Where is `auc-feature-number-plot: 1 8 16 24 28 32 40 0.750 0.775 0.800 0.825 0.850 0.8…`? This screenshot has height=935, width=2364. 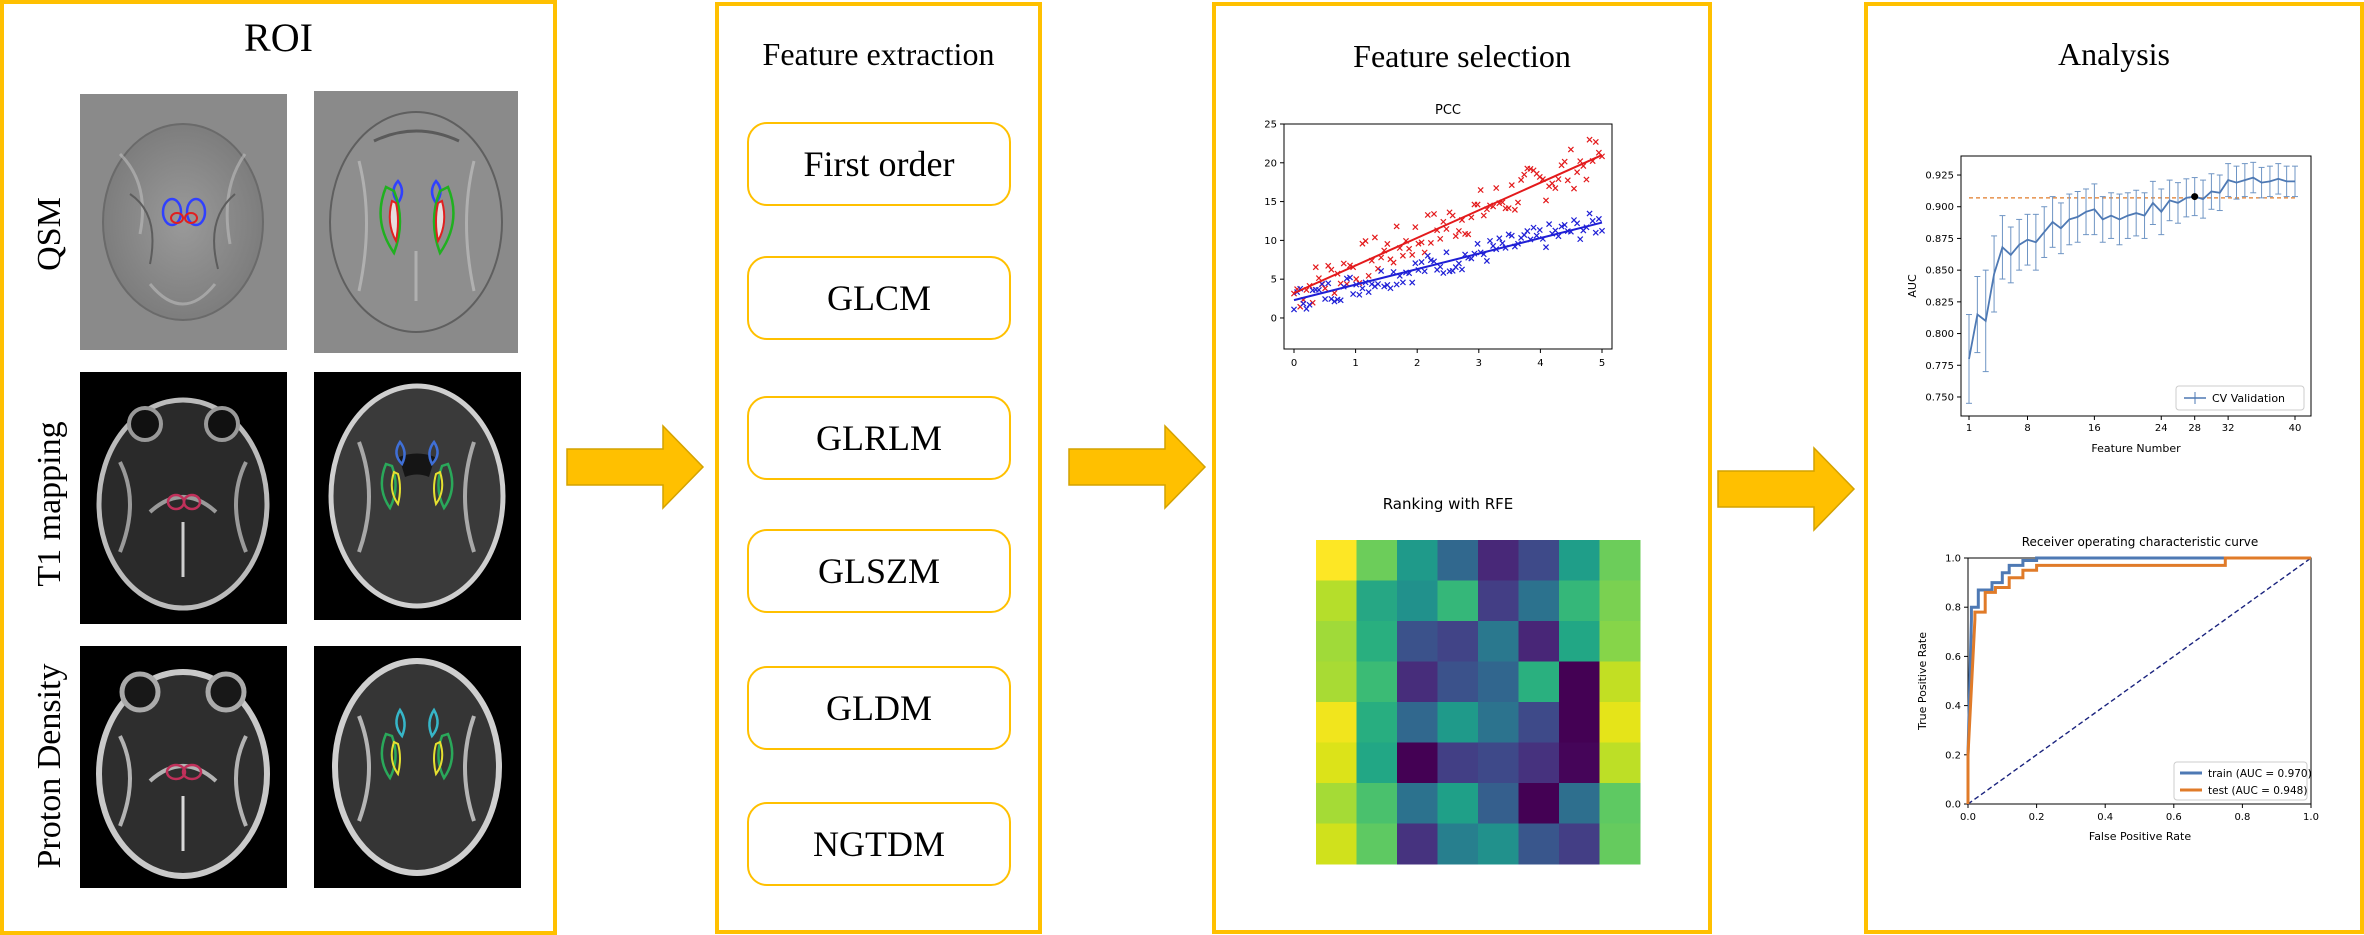
auc-feature-number-plot: 1 8 16 24 28 32 40 0.750 0.775 0.800 0.825 0.850 0.8… is located at coordinates (2106, 308).